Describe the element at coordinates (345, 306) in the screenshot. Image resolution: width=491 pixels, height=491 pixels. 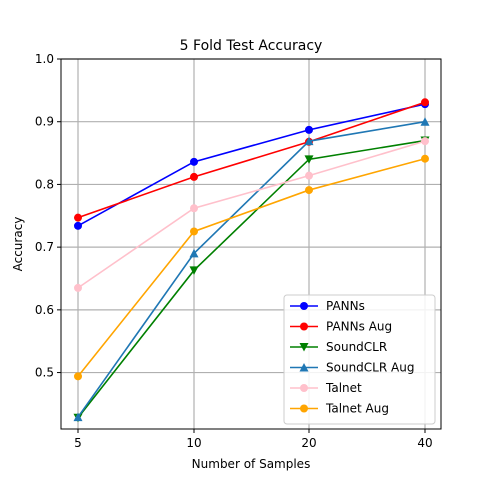
I see `legend-label: PANNs` at that location.